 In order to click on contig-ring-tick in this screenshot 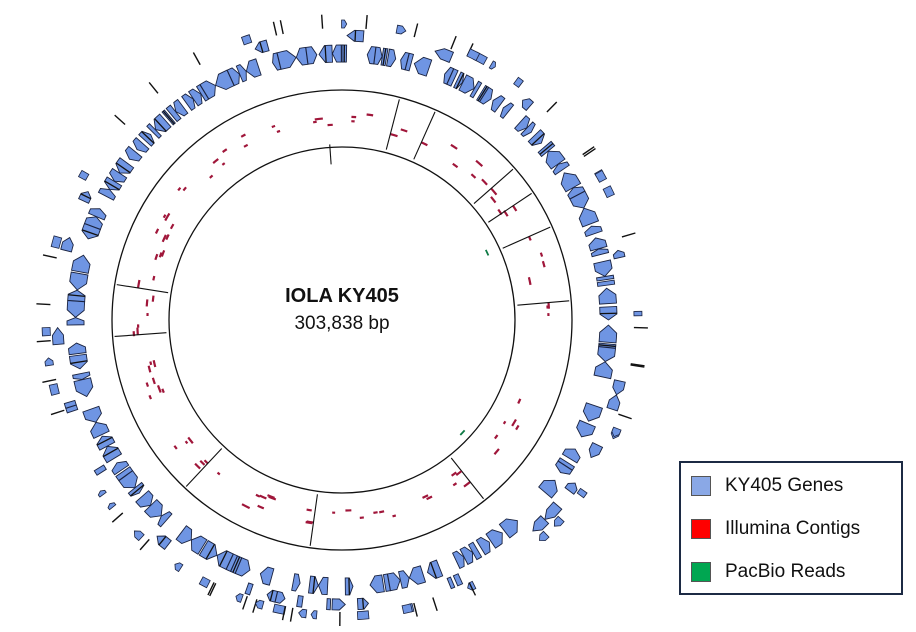, I will do `click(142, 289)`.